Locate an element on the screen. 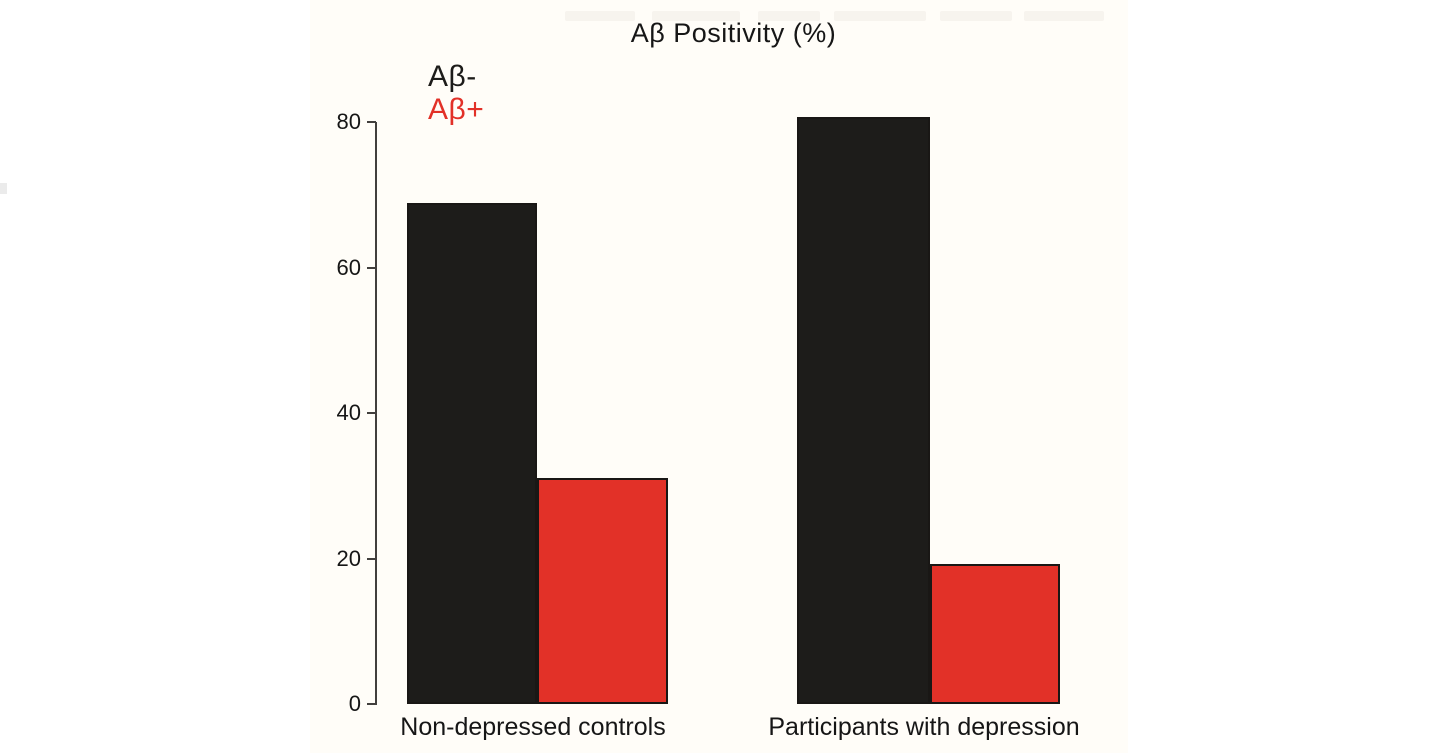 This screenshot has height=753, width=1440. bar-abeta-negative-depression is located at coordinates (863, 410).